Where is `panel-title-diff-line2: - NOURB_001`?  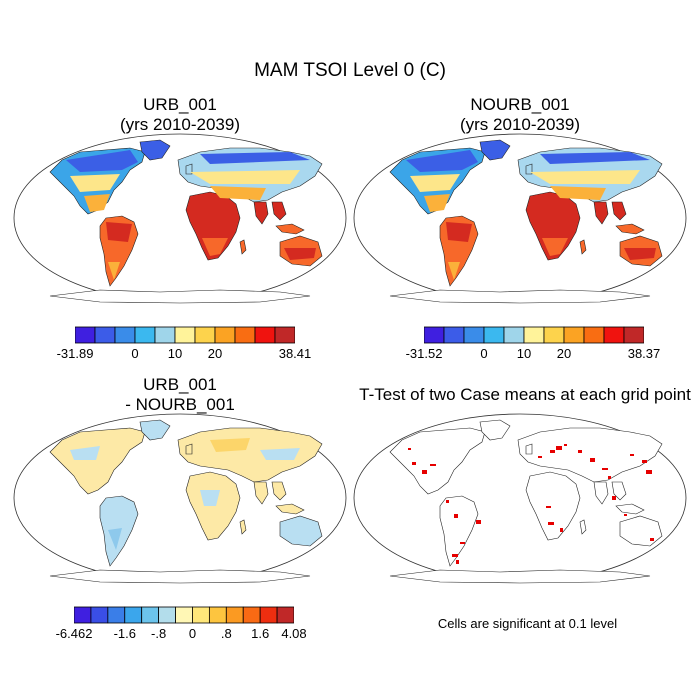 panel-title-diff-line2: - NOURB_001 is located at coordinates (180, 404).